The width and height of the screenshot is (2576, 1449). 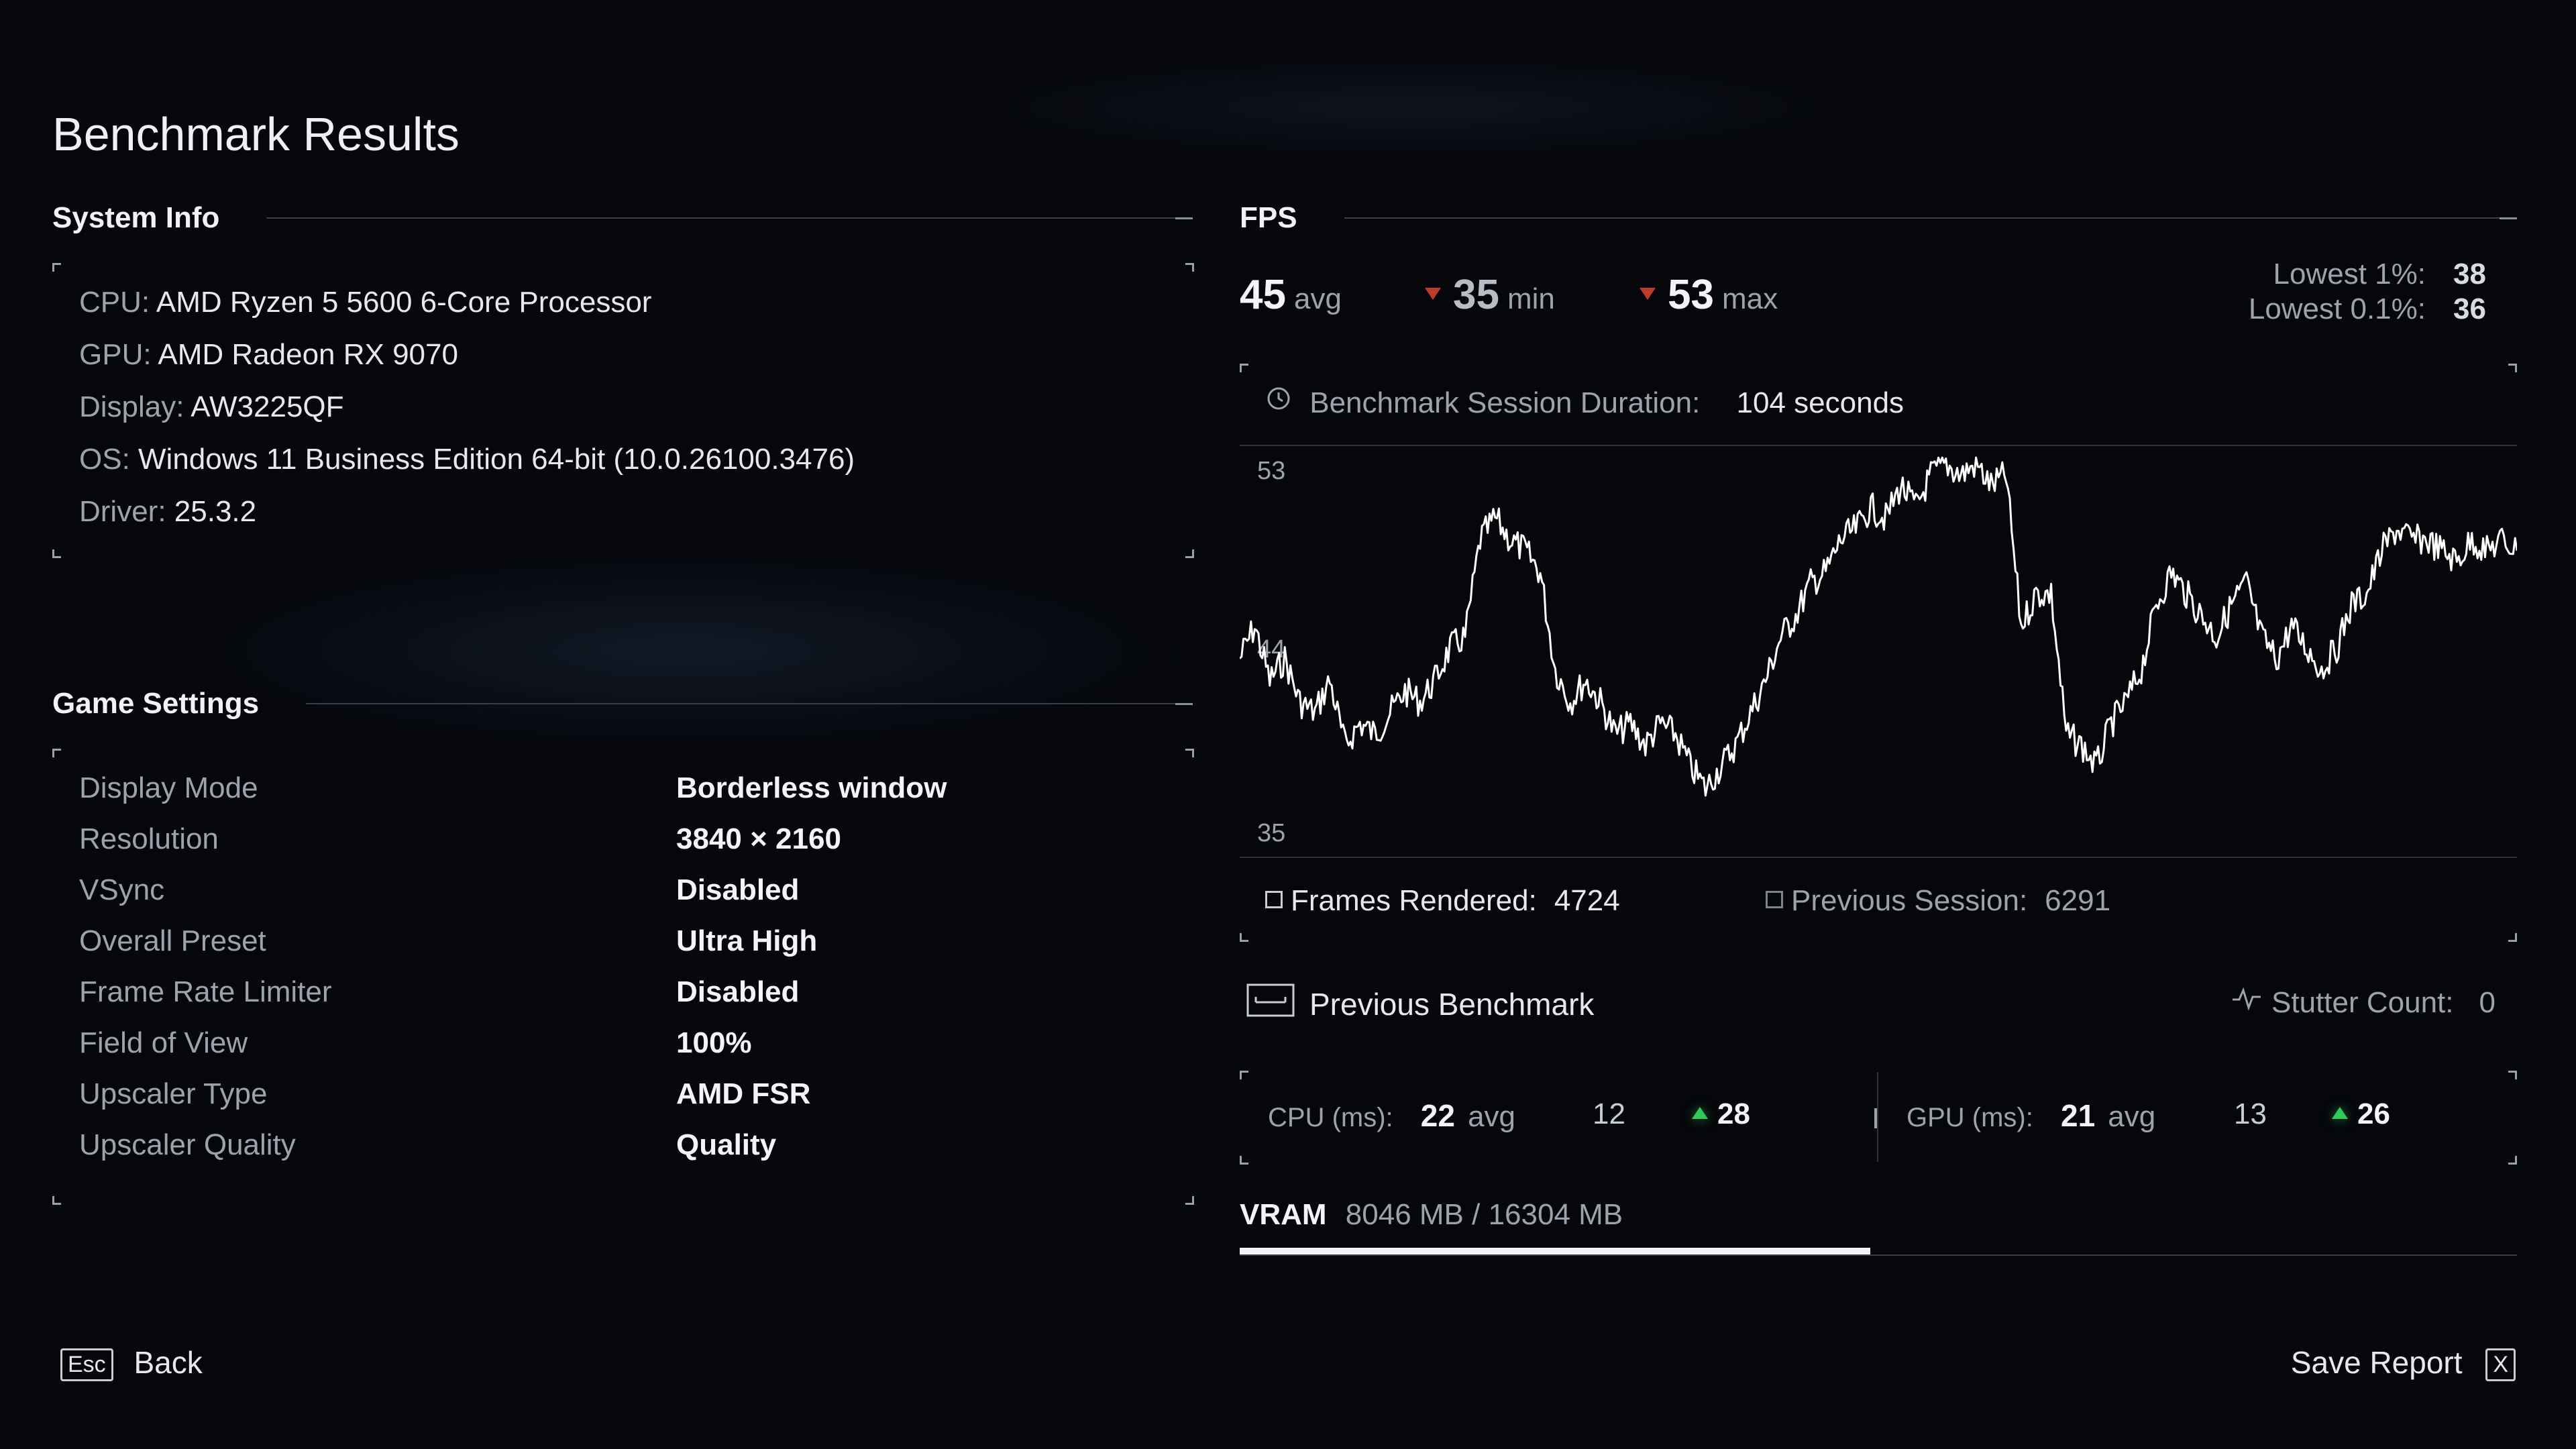 What do you see at coordinates (1291, 295) in the screenshot?
I see `fps-avg-stat: 45 avg` at bounding box center [1291, 295].